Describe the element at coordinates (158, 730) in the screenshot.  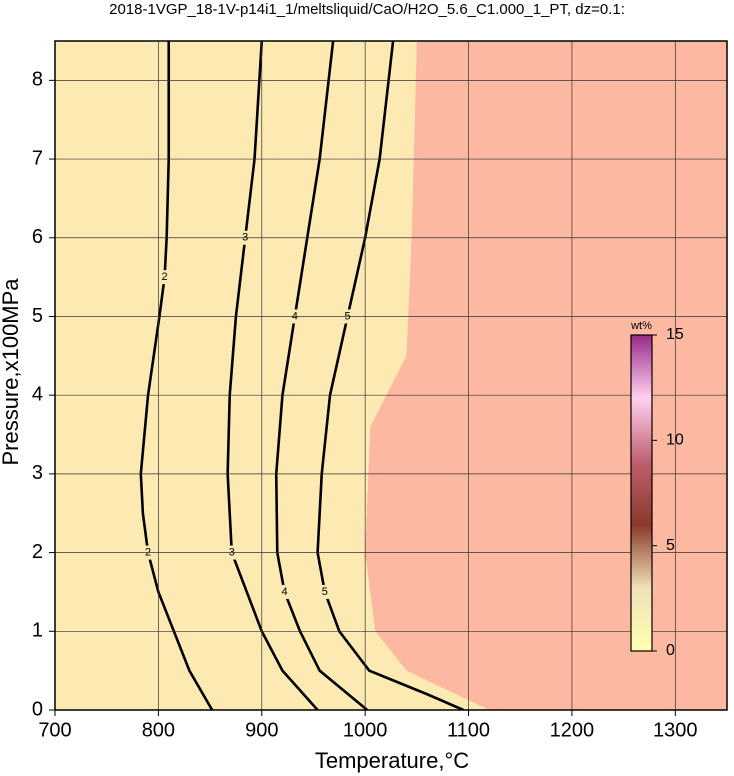
I see `x-tick-label: 800` at that location.